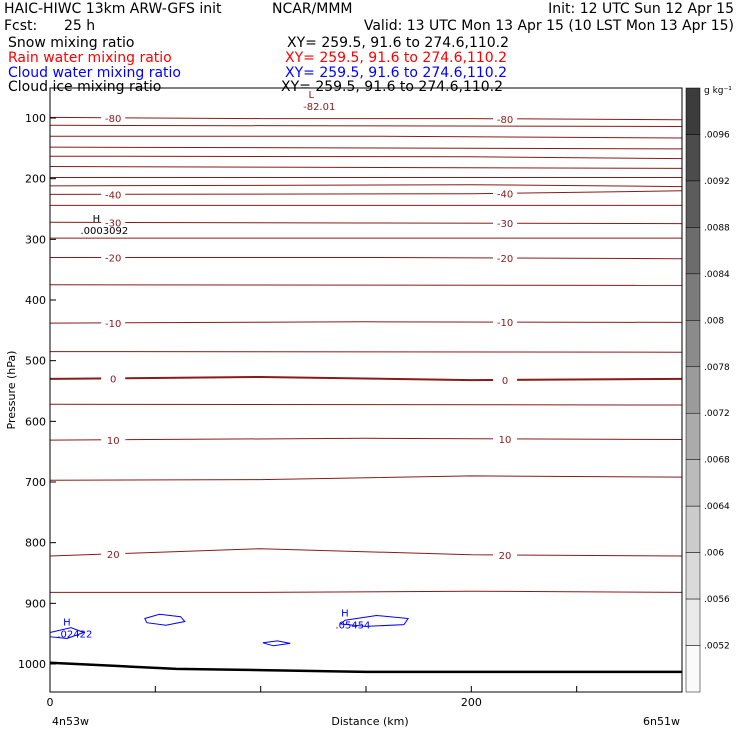  I want to click on y-tick-label: 500, so click(35, 361).